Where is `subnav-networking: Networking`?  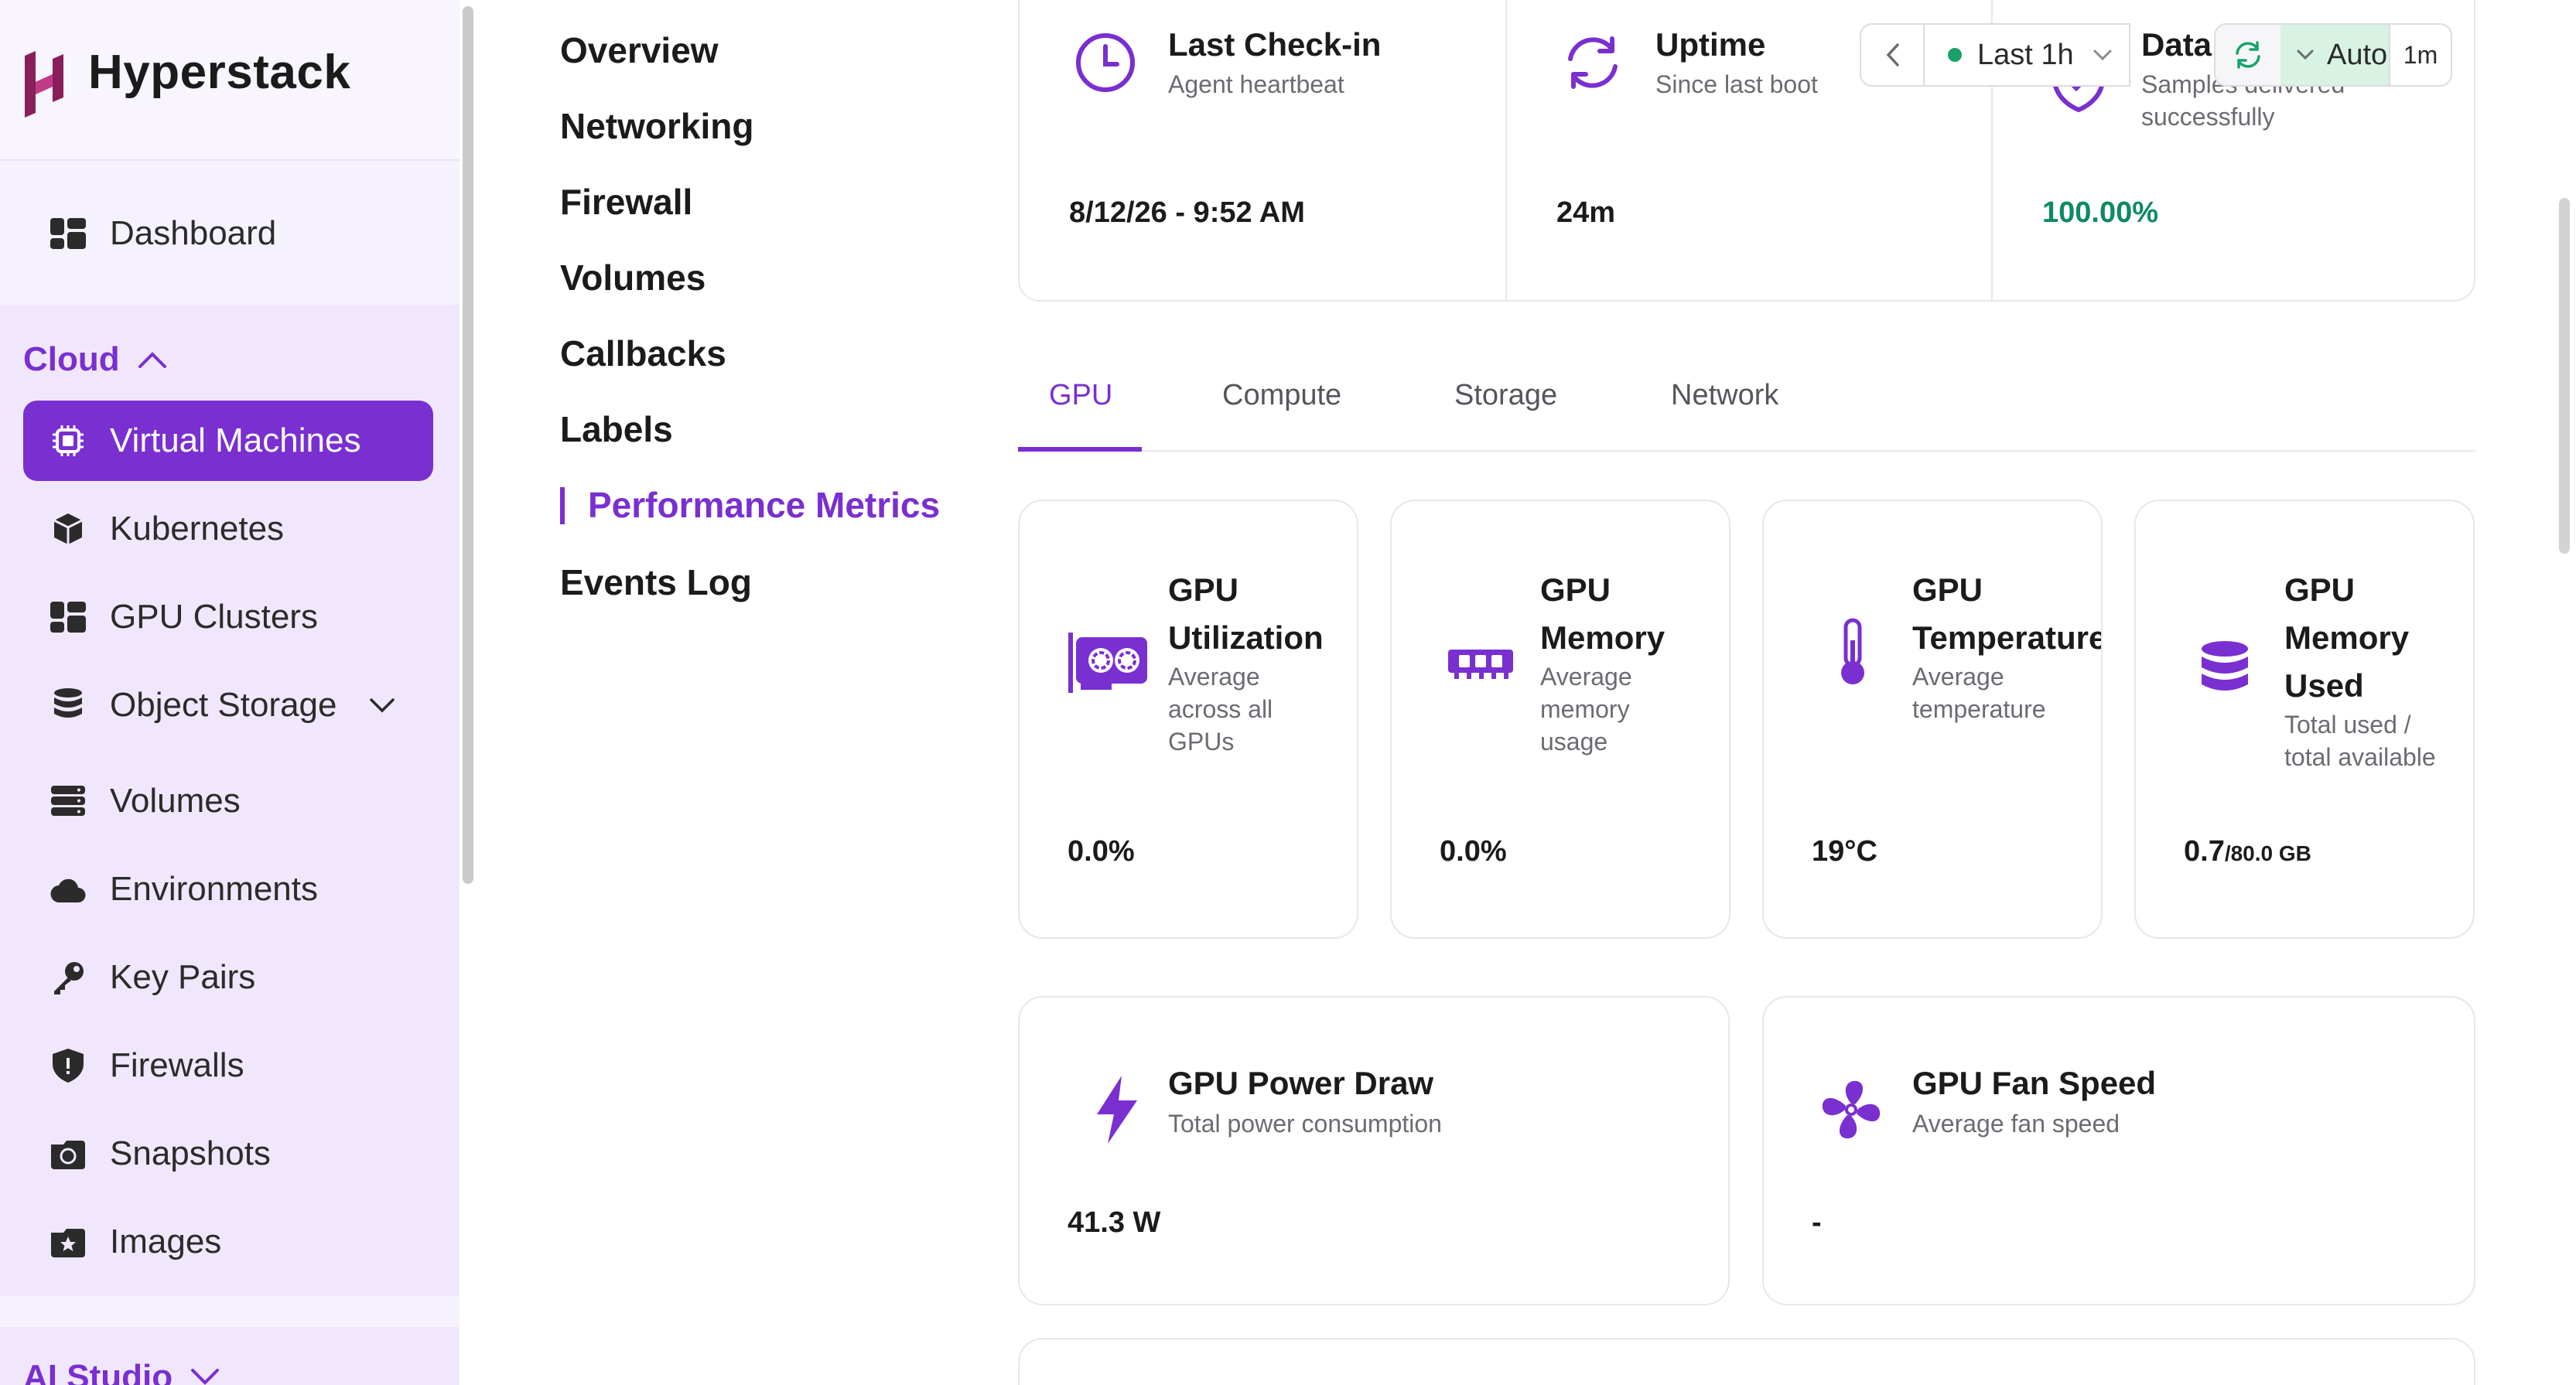 subnav-networking: Networking is located at coordinates (657, 126).